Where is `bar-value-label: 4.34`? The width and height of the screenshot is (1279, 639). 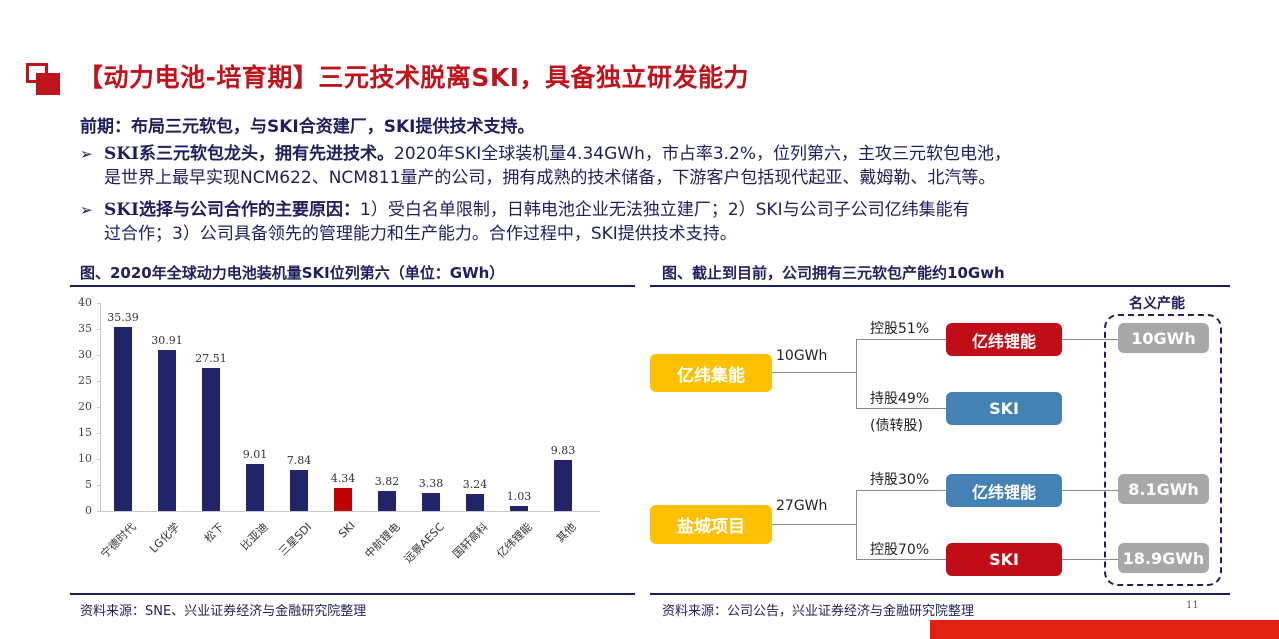 bar-value-label: 4.34 is located at coordinates (343, 479).